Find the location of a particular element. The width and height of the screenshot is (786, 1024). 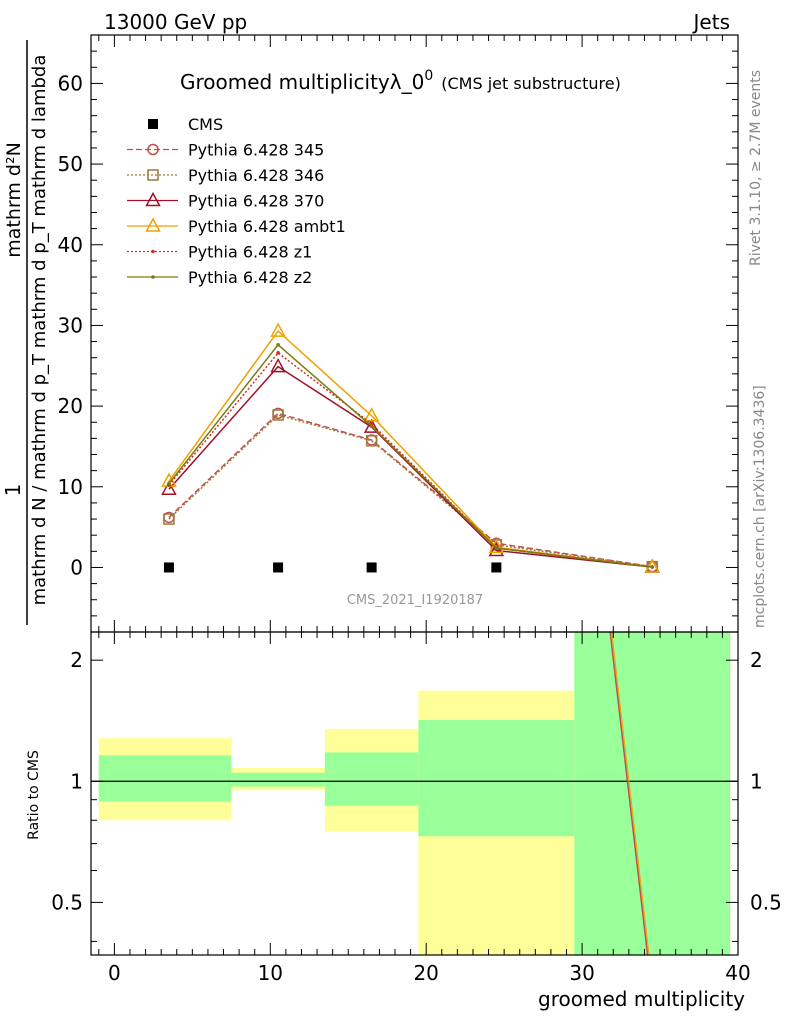

y-axis-label-numerator: mathrm d²N is located at coordinates (14, 200).